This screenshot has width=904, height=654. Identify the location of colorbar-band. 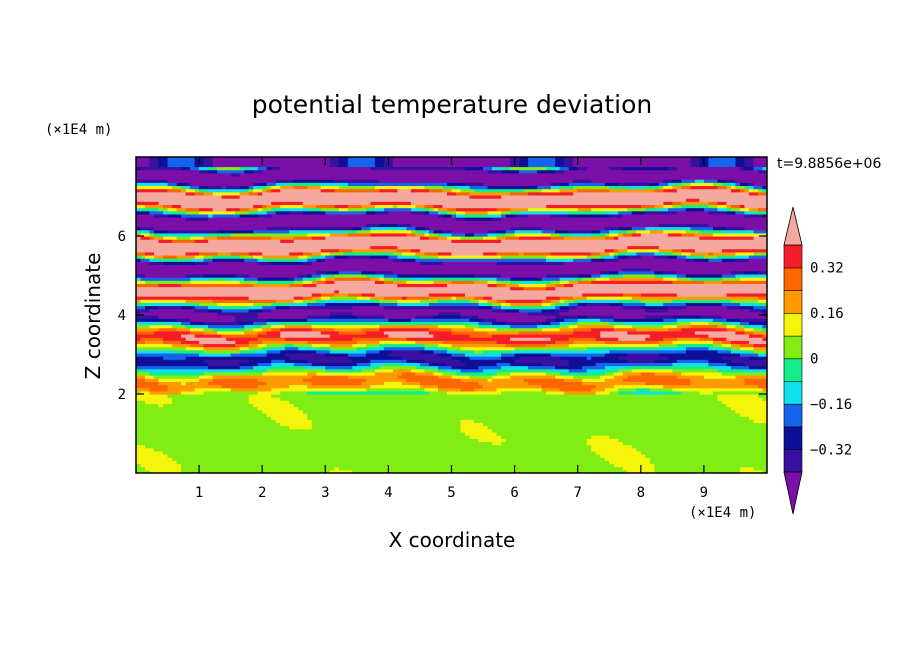
(793, 279).